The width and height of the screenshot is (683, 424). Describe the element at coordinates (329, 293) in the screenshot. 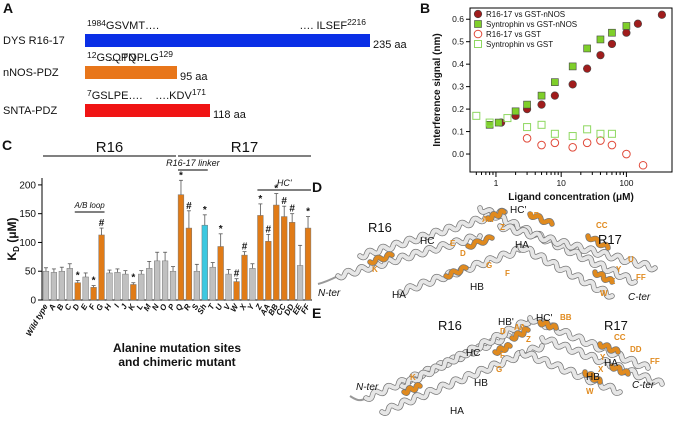

I see `structure-label: N-ter` at that location.